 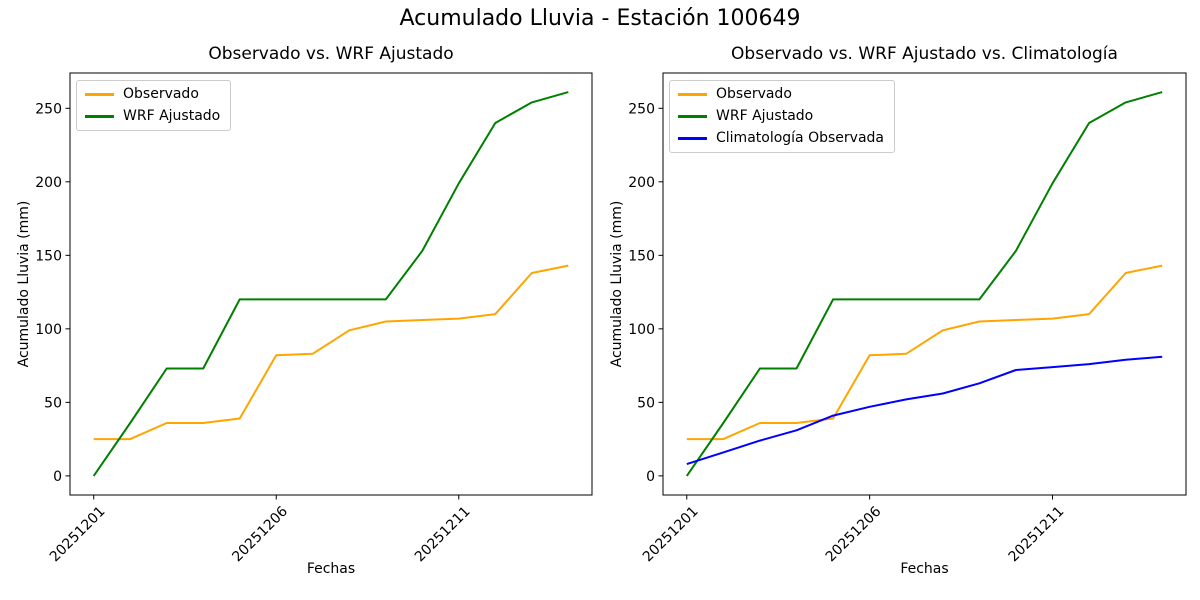 I want to click on plot0-line-observado, so click(x=331, y=352).